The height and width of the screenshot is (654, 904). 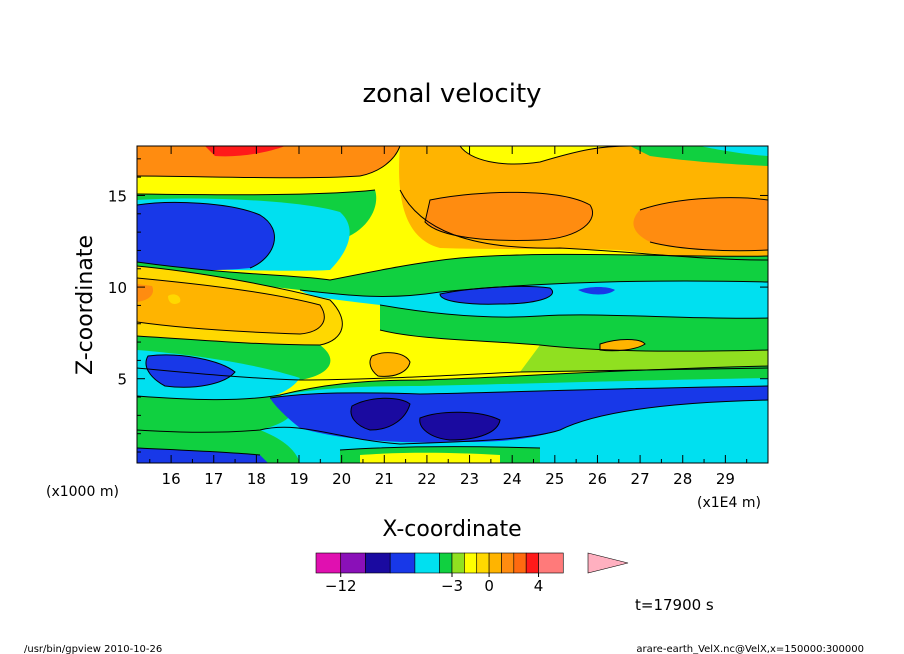 What do you see at coordinates (451, 94) in the screenshot?
I see `chart-title: zonal velocity` at bounding box center [451, 94].